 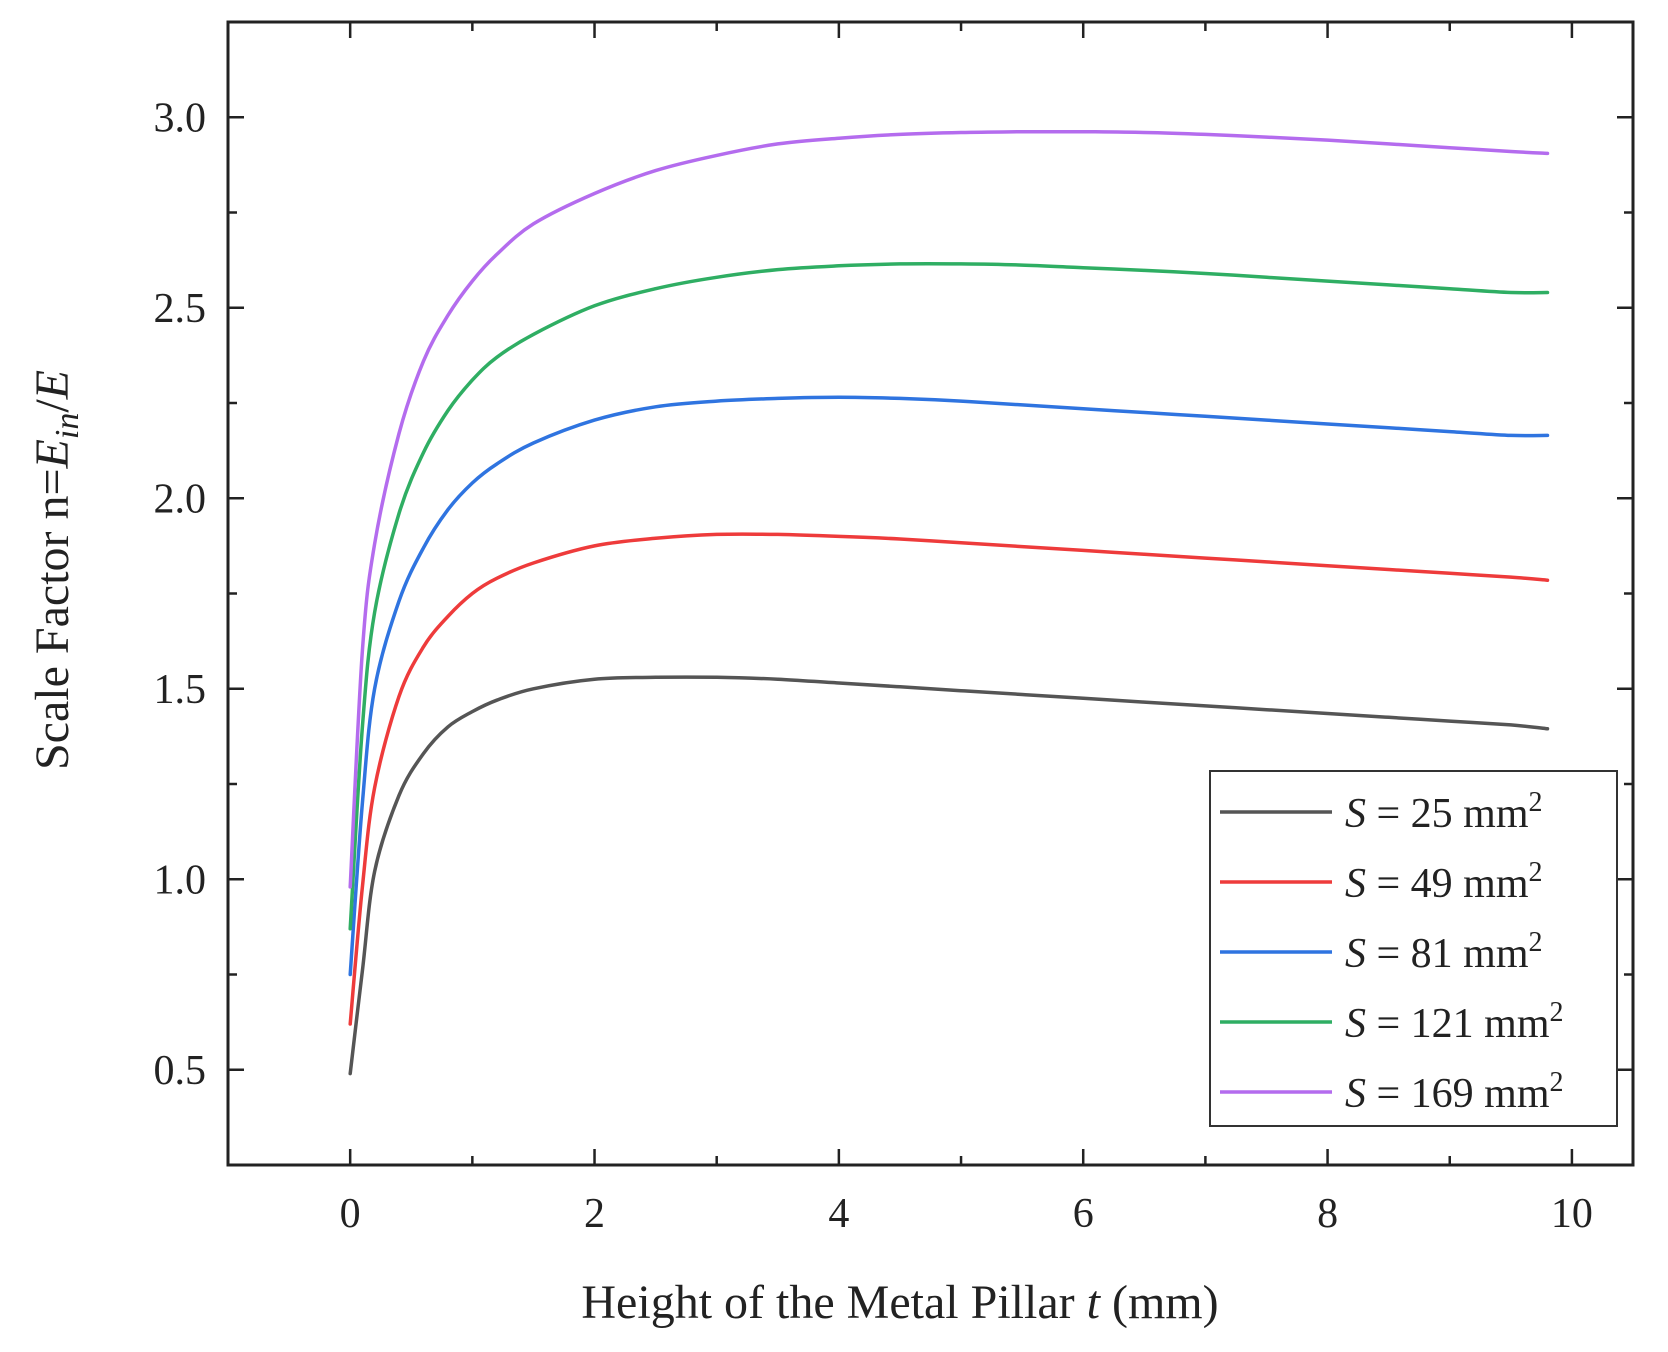 What do you see at coordinates (1327, 1214) in the screenshot?
I see `x-tick-label-4: 8` at bounding box center [1327, 1214].